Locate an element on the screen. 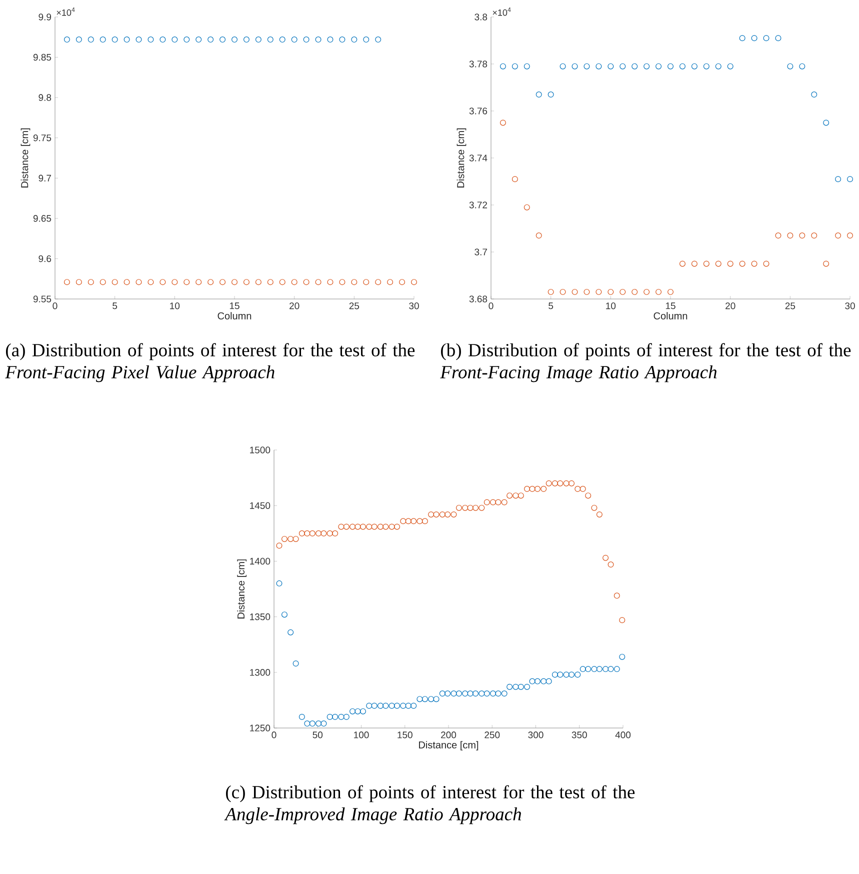 This screenshot has height=874, width=859. text: (a) Distribution of points of interest for the test of the Front-Facing Pixel Value Approach is located at coordinates (210, 362).